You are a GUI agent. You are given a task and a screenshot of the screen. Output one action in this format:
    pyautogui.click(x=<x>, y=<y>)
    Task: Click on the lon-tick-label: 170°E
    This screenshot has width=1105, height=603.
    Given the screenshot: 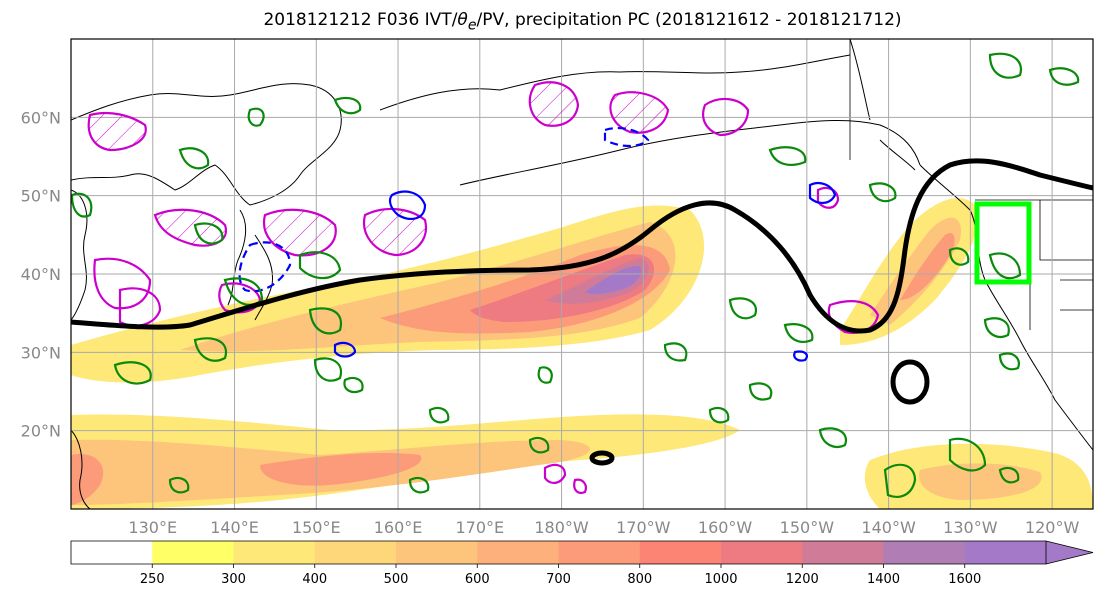 What is the action you would take?
    pyautogui.click(x=479, y=527)
    